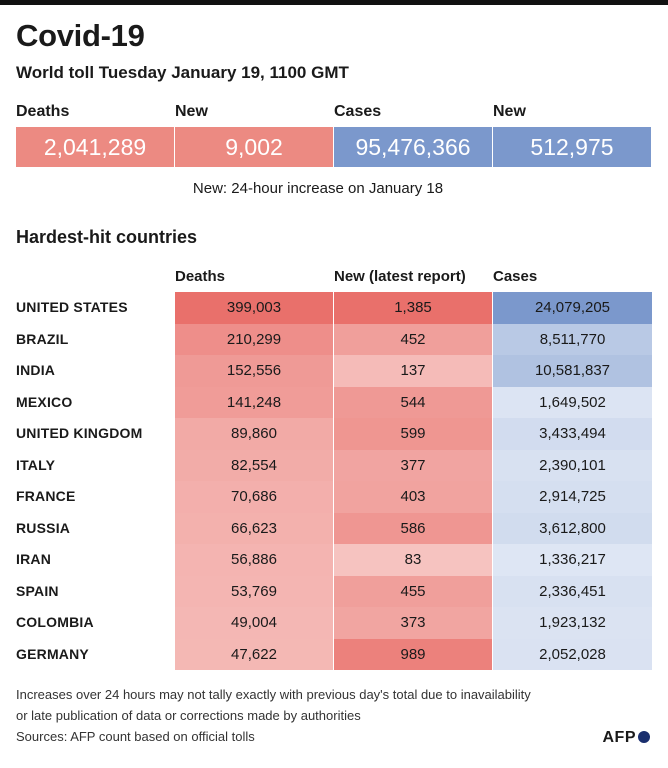 The height and width of the screenshot is (768, 668). What do you see at coordinates (413, 465) in the screenshot?
I see `new-cell: 377` at bounding box center [413, 465].